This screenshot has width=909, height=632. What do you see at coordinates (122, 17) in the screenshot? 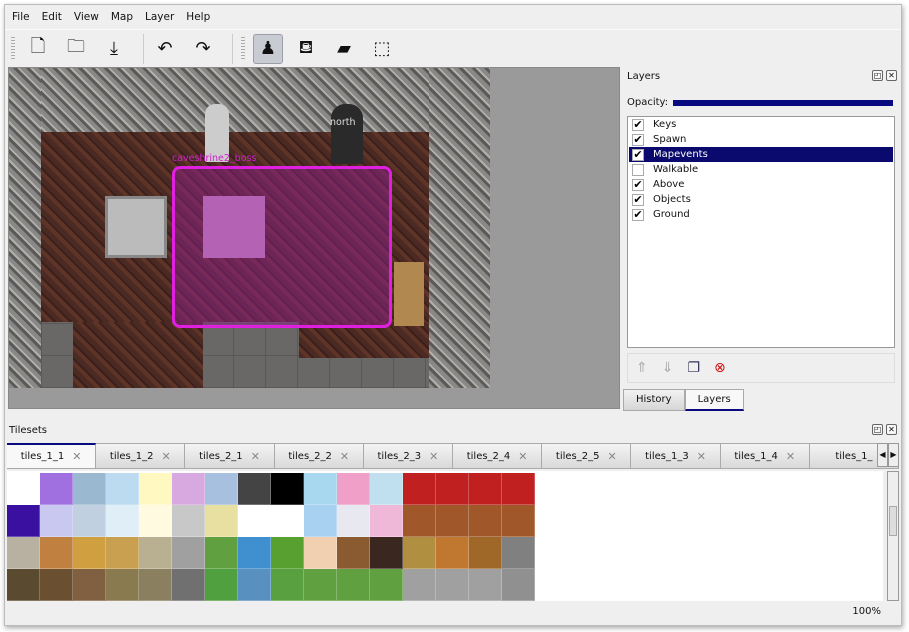
I see `menu-map: Map` at bounding box center [122, 17].